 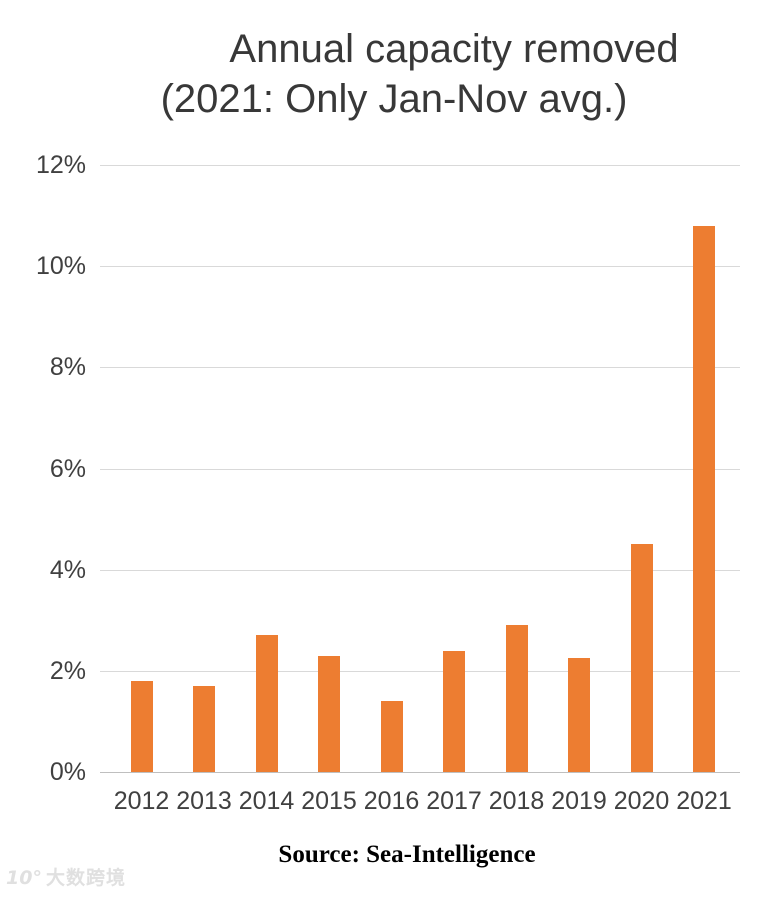 What do you see at coordinates (60, 266) in the screenshot?
I see `y-axis-tick-10%: 10%` at bounding box center [60, 266].